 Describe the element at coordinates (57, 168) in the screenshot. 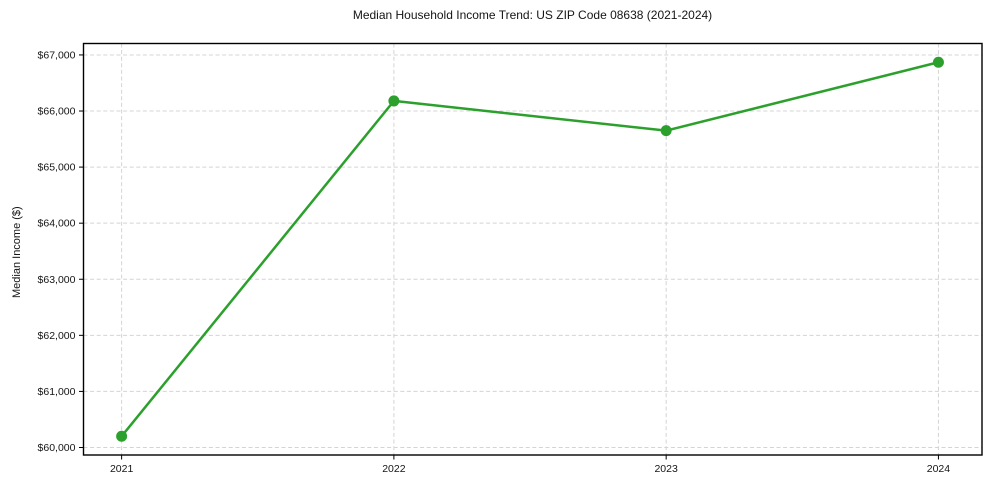

I see `y-axis-tick-label: $65,000` at that location.